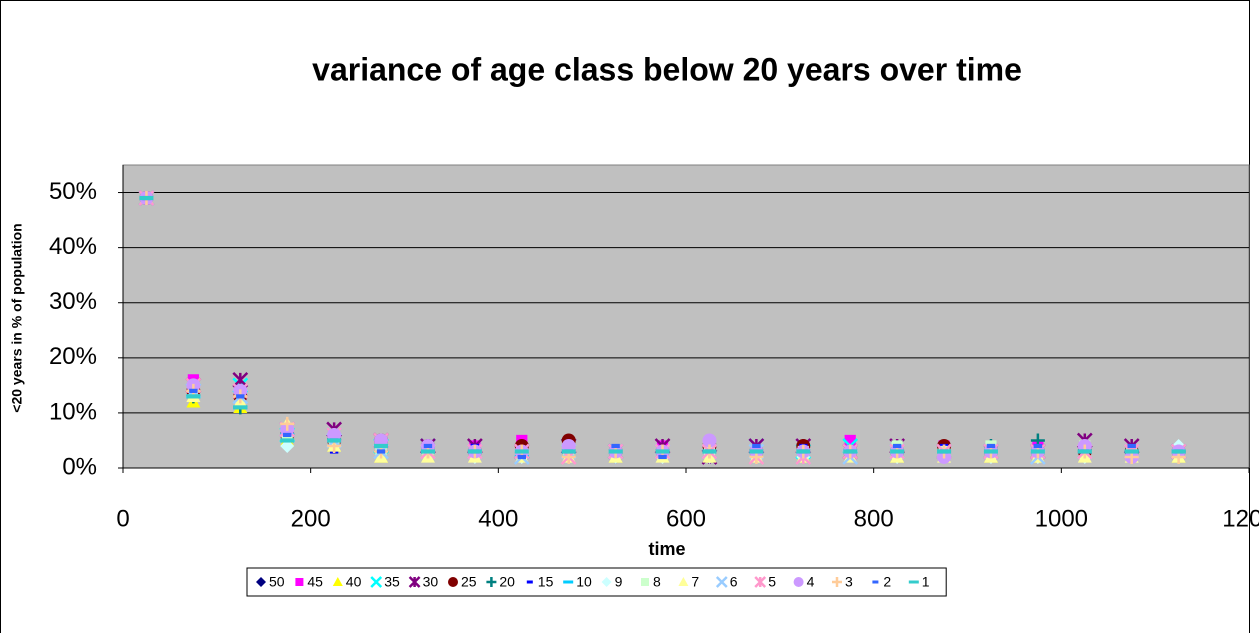 This screenshot has height=633, width=1259. What do you see at coordinates (507, 582) in the screenshot?
I see `legend-label: 20` at bounding box center [507, 582].